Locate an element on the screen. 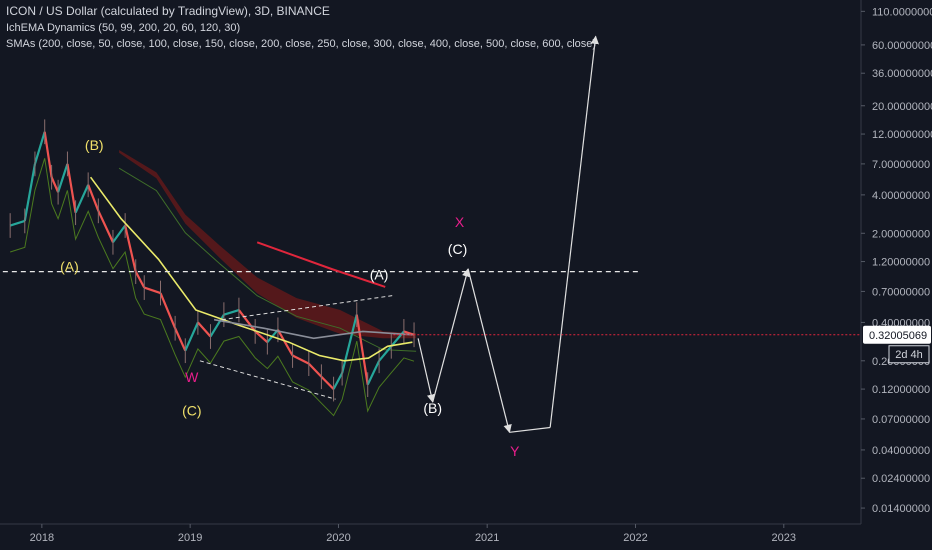  ichimoku-green-line is located at coordinates (267, 259).